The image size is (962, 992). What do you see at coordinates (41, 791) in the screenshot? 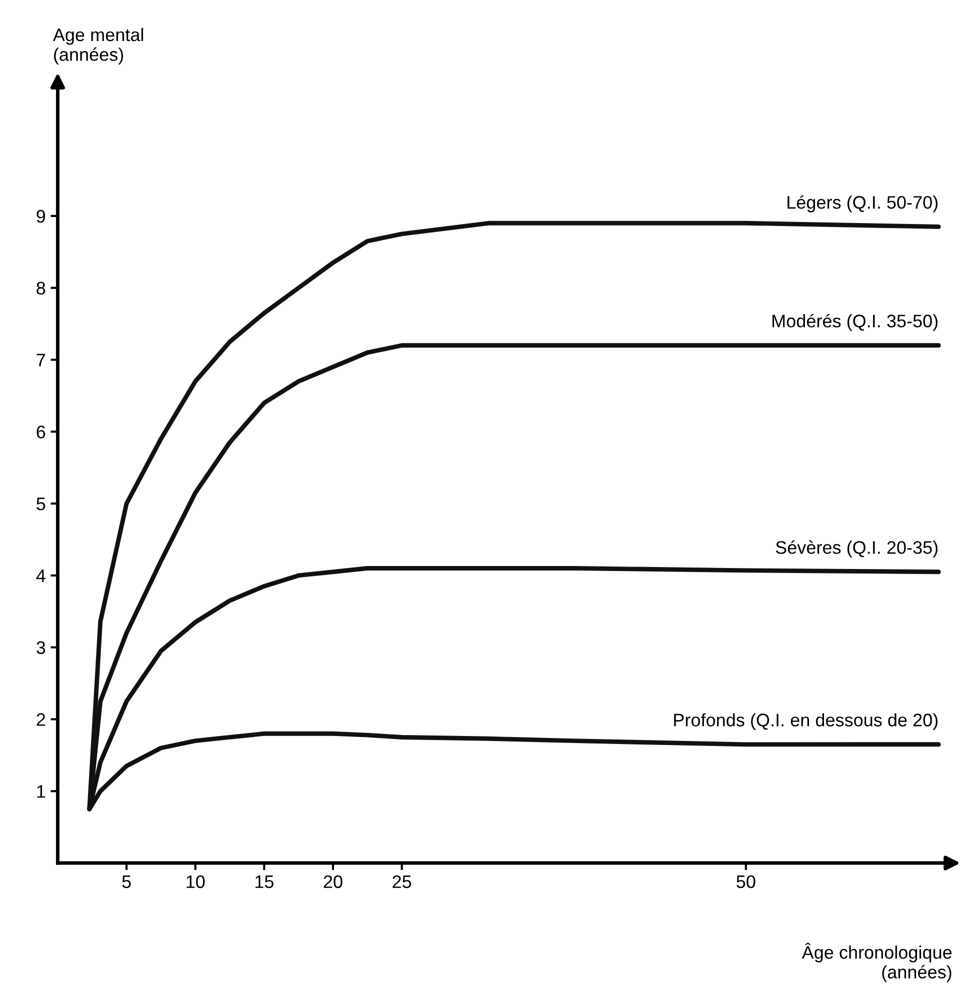
I see `y-tick-label: 1` at bounding box center [41, 791].